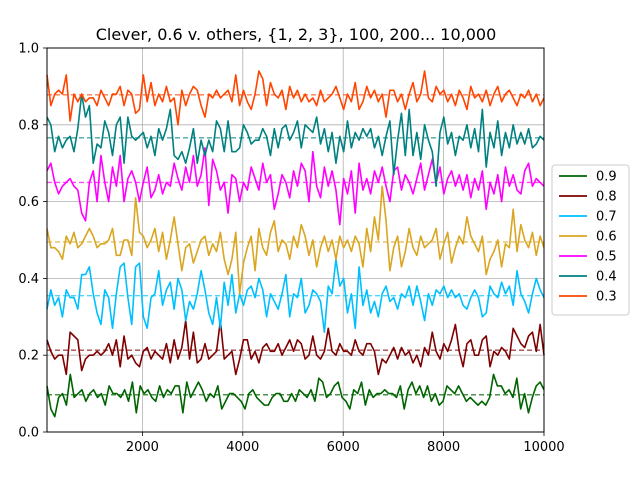  What do you see at coordinates (606, 277) in the screenshot?
I see `legend-label: 0.4` at bounding box center [606, 277].